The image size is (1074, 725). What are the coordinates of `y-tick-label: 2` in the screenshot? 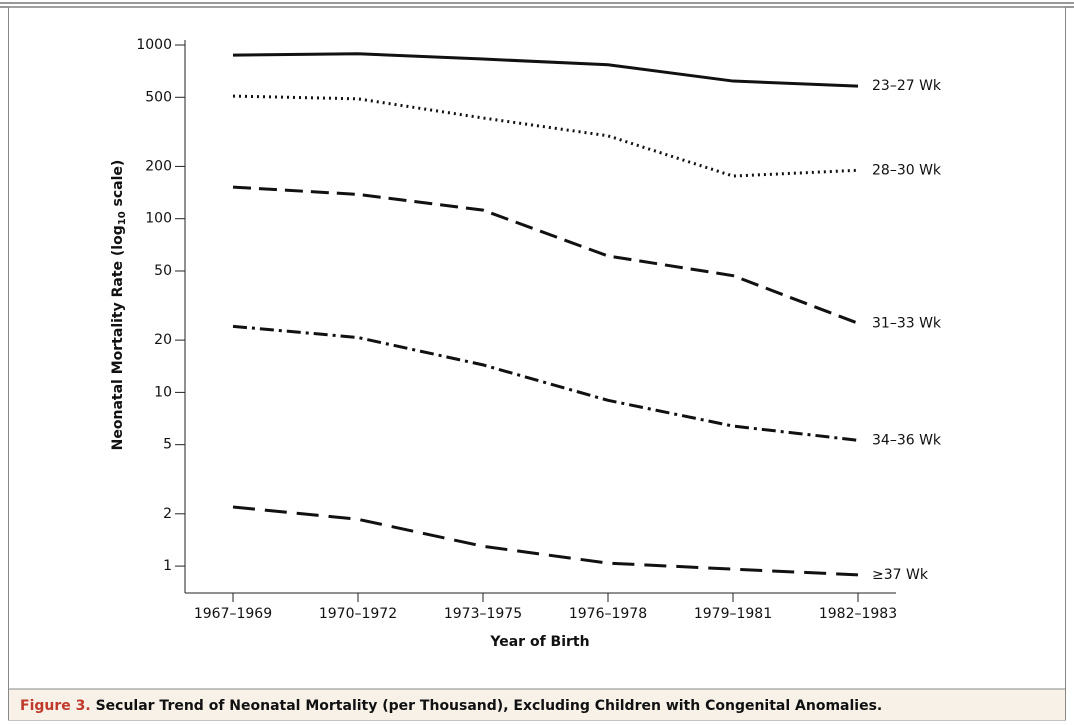 It's located at (167, 514).